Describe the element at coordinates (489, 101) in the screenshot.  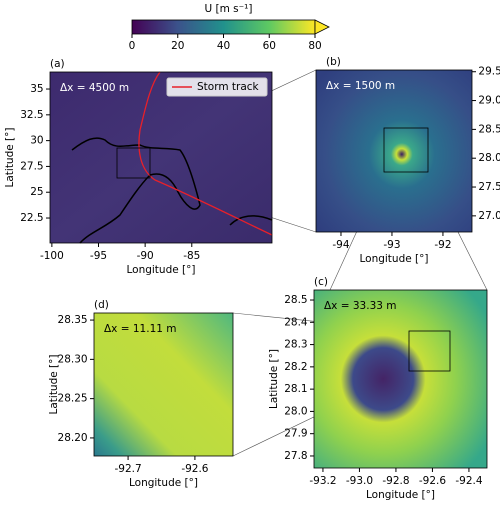
I see `y-tick-label: 29.0` at that location.